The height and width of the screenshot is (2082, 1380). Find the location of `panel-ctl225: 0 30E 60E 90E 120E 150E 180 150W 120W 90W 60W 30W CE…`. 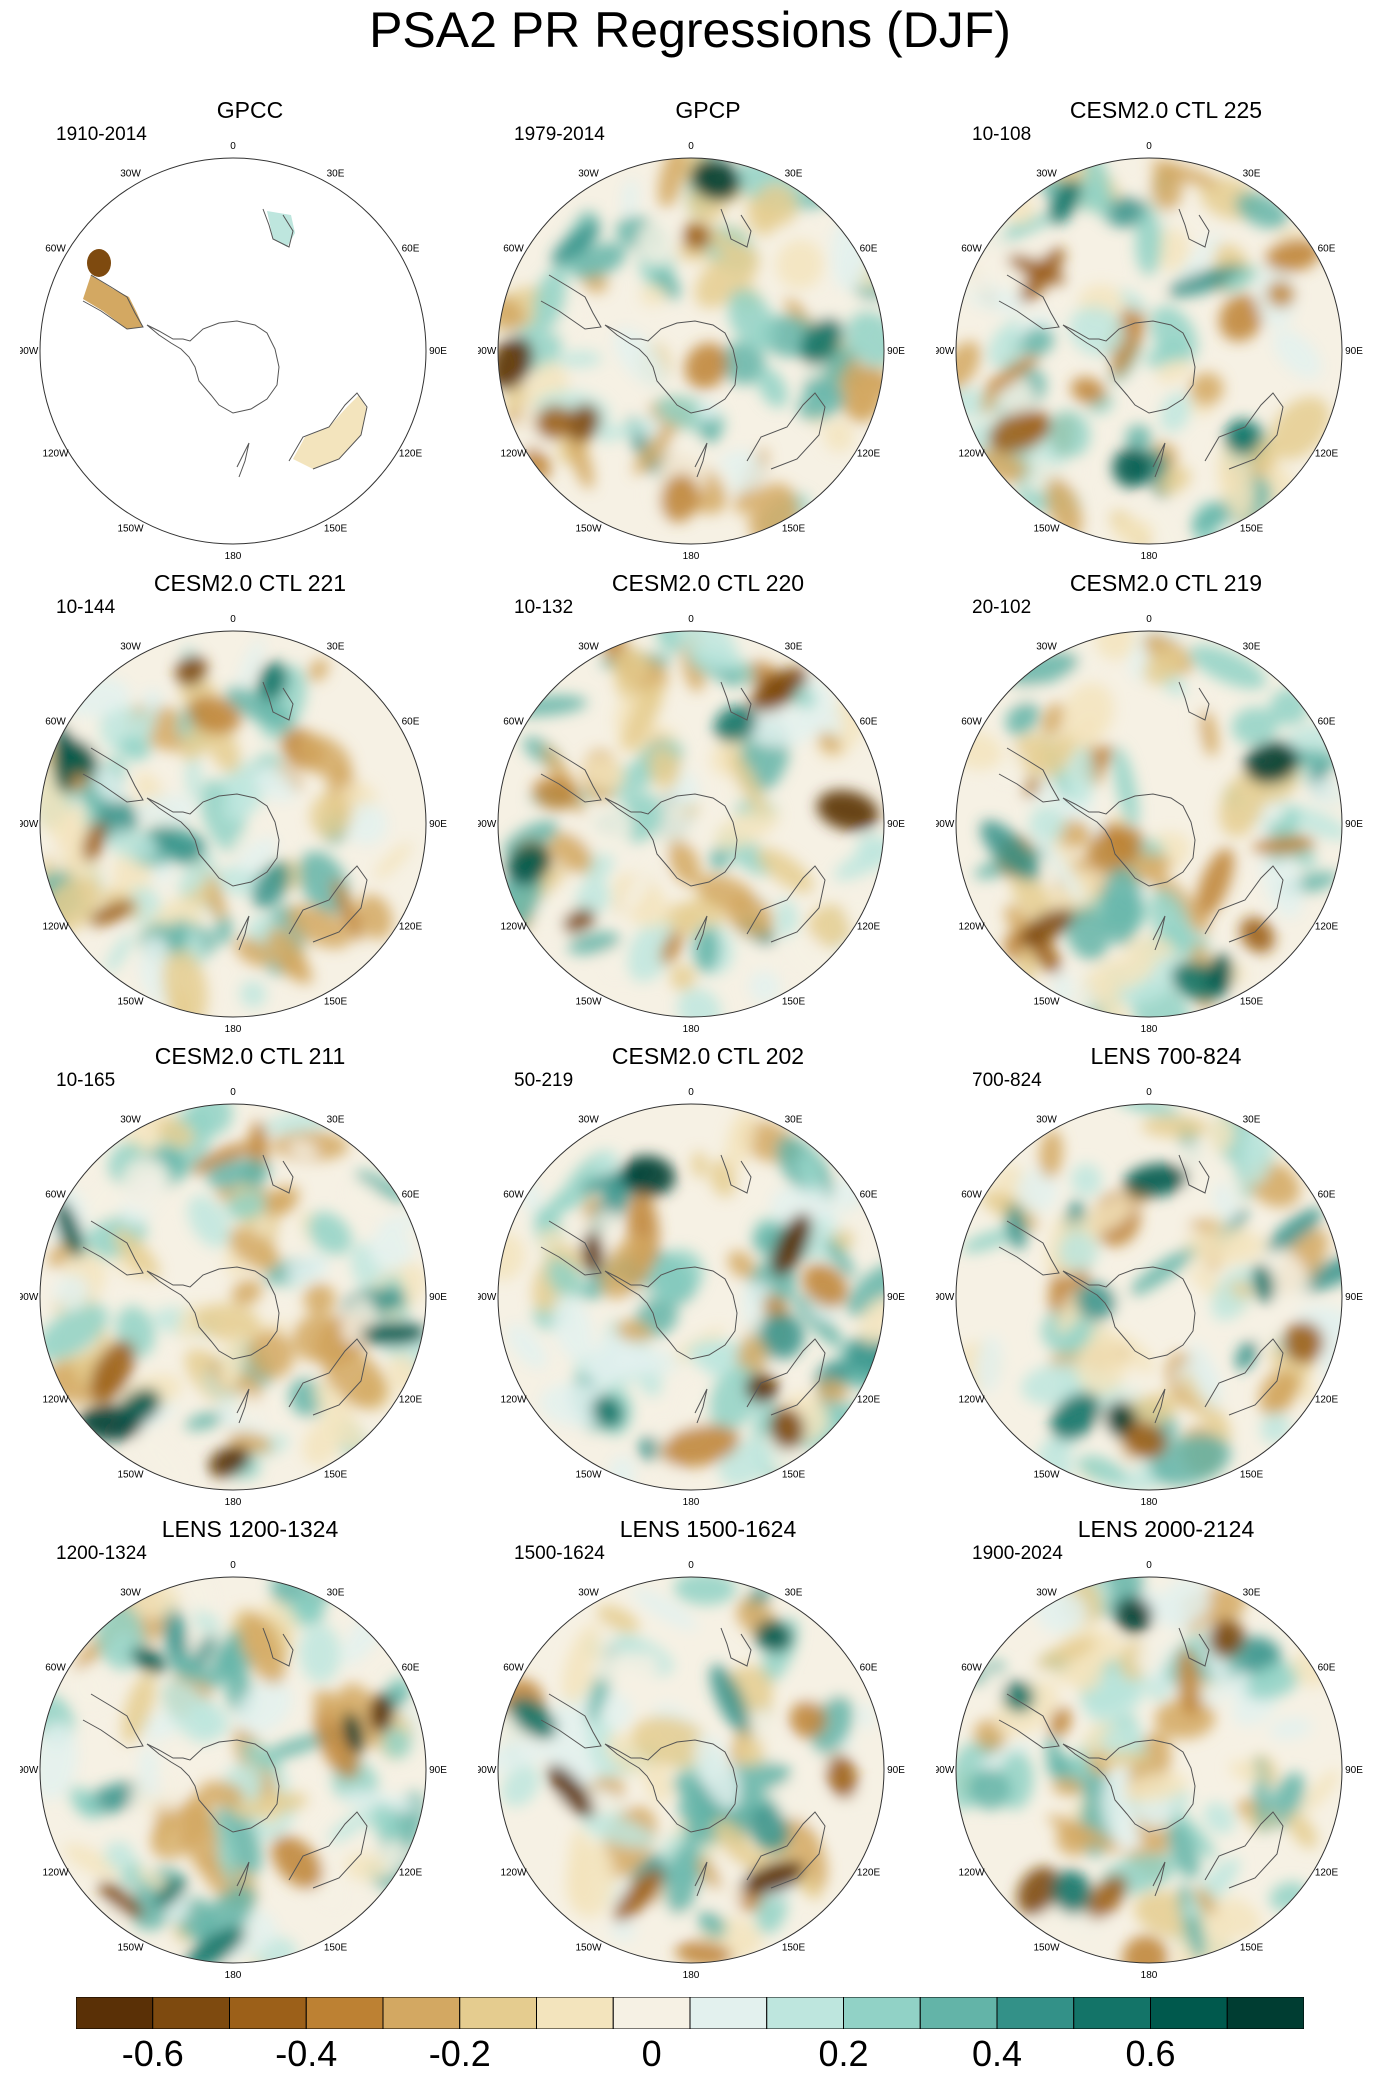

panel-ctl225: 0 30E 60E 90E 120E 150E 180 150W 120W 90W 60W 30W CE… is located at coordinates (1158, 330).